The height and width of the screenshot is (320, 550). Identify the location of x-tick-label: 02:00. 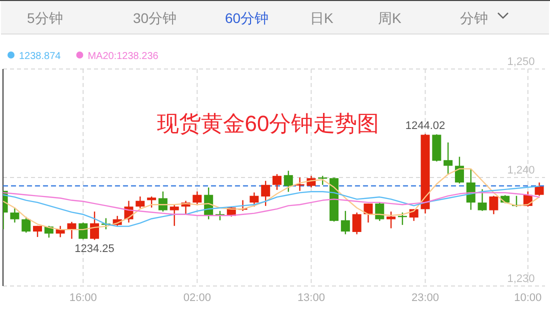
(197, 298).